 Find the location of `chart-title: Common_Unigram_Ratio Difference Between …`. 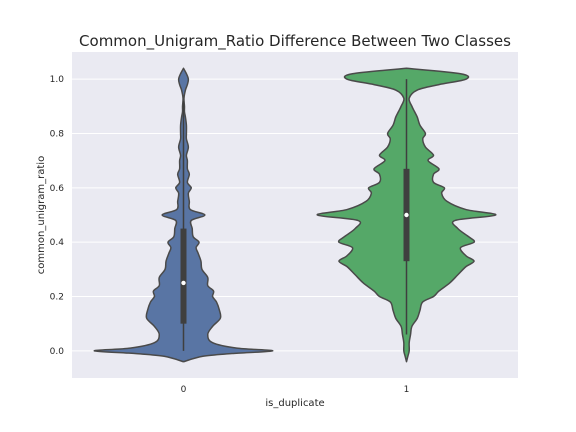

chart-title: Common_Unigram_Ratio Difference Between … is located at coordinates (295, 41).